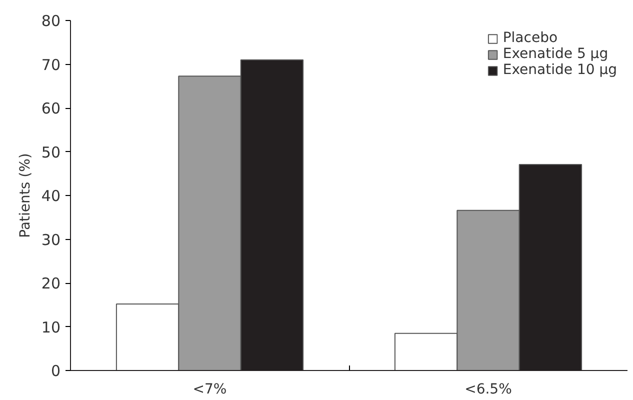 The height and width of the screenshot is (400, 633). I want to click on legend-label: Exenatide 10 μg, so click(559, 70).